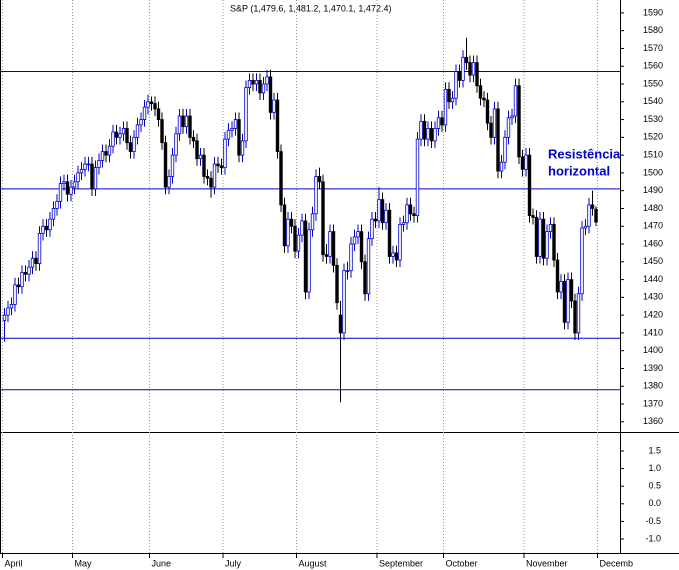  I want to click on y-tick-label: 1500, so click(653, 172).